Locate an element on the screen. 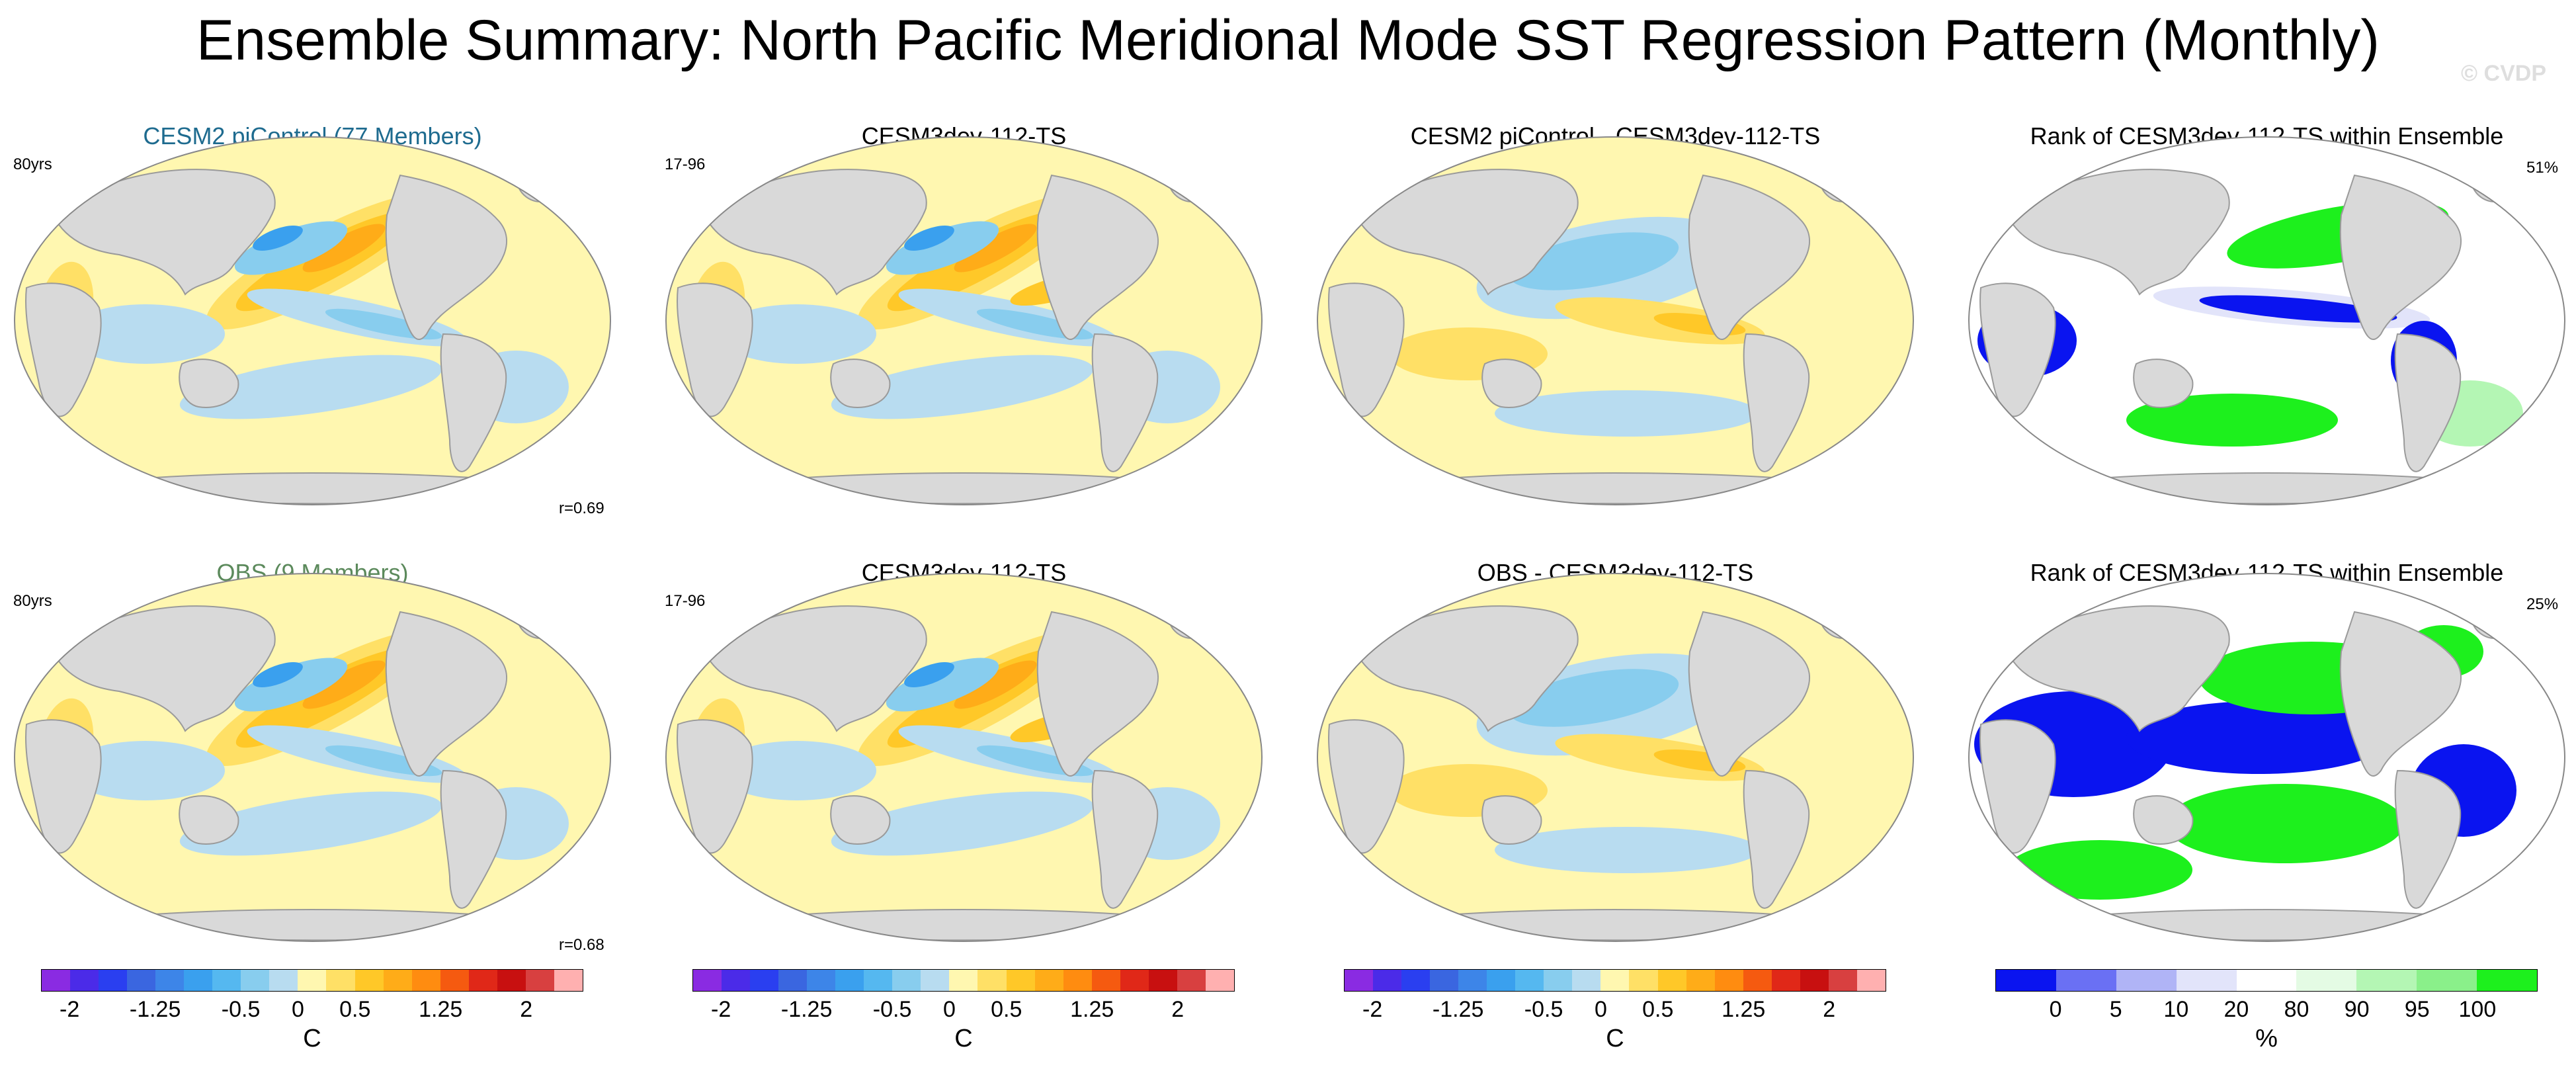 This screenshot has width=2576, height=1067. colorbar-tick-label: 100 is located at coordinates (2477, 1009).